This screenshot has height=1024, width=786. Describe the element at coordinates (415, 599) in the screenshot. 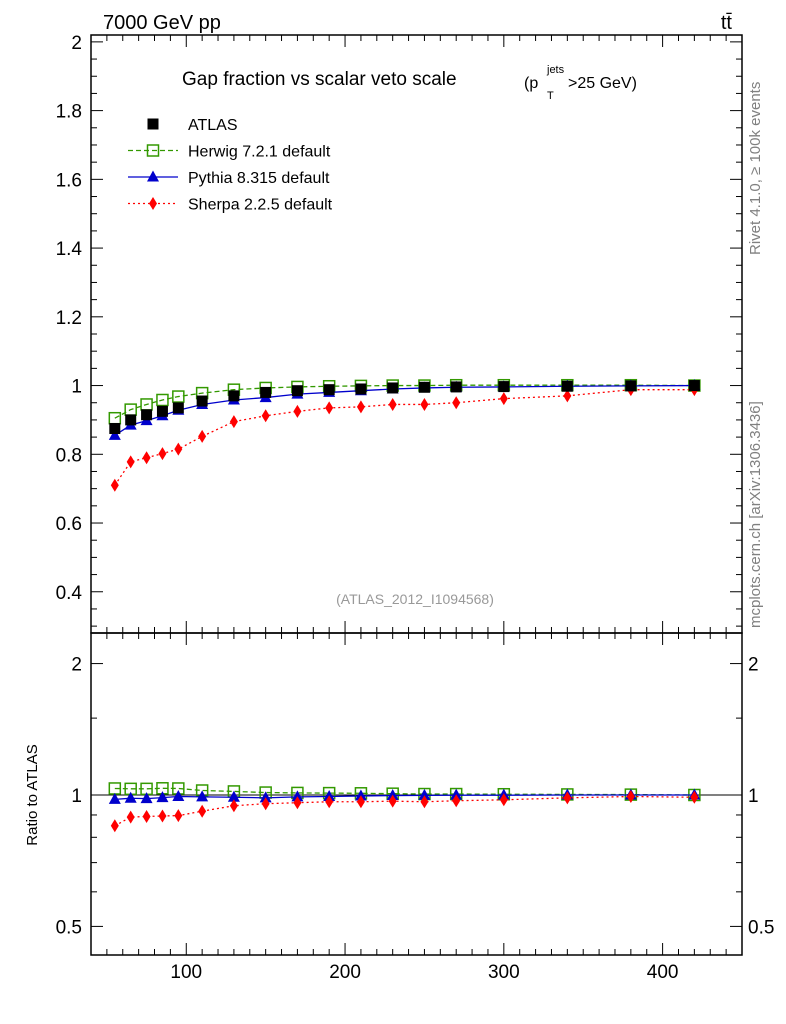

I see `analysis-id-label: (ATLAS_2012_I1094568)` at that location.